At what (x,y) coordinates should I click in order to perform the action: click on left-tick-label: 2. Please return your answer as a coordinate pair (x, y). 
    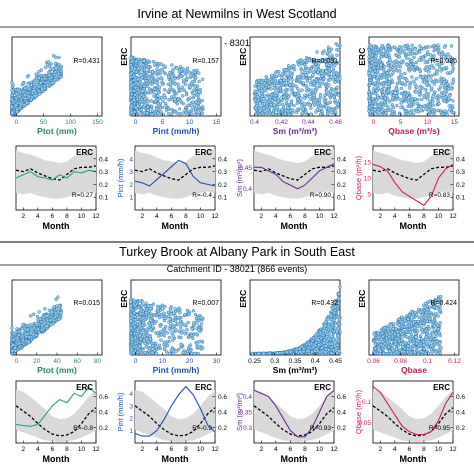
    Looking at the image, I should click on (131, 185).